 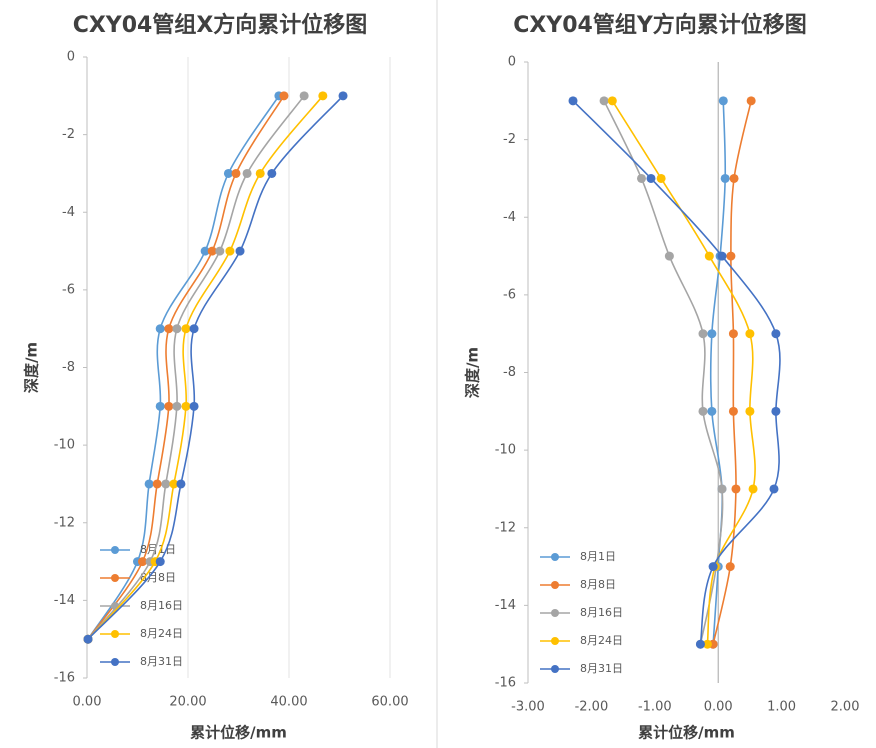 I want to click on x-tick-label: -2.00, so click(x=592, y=707).